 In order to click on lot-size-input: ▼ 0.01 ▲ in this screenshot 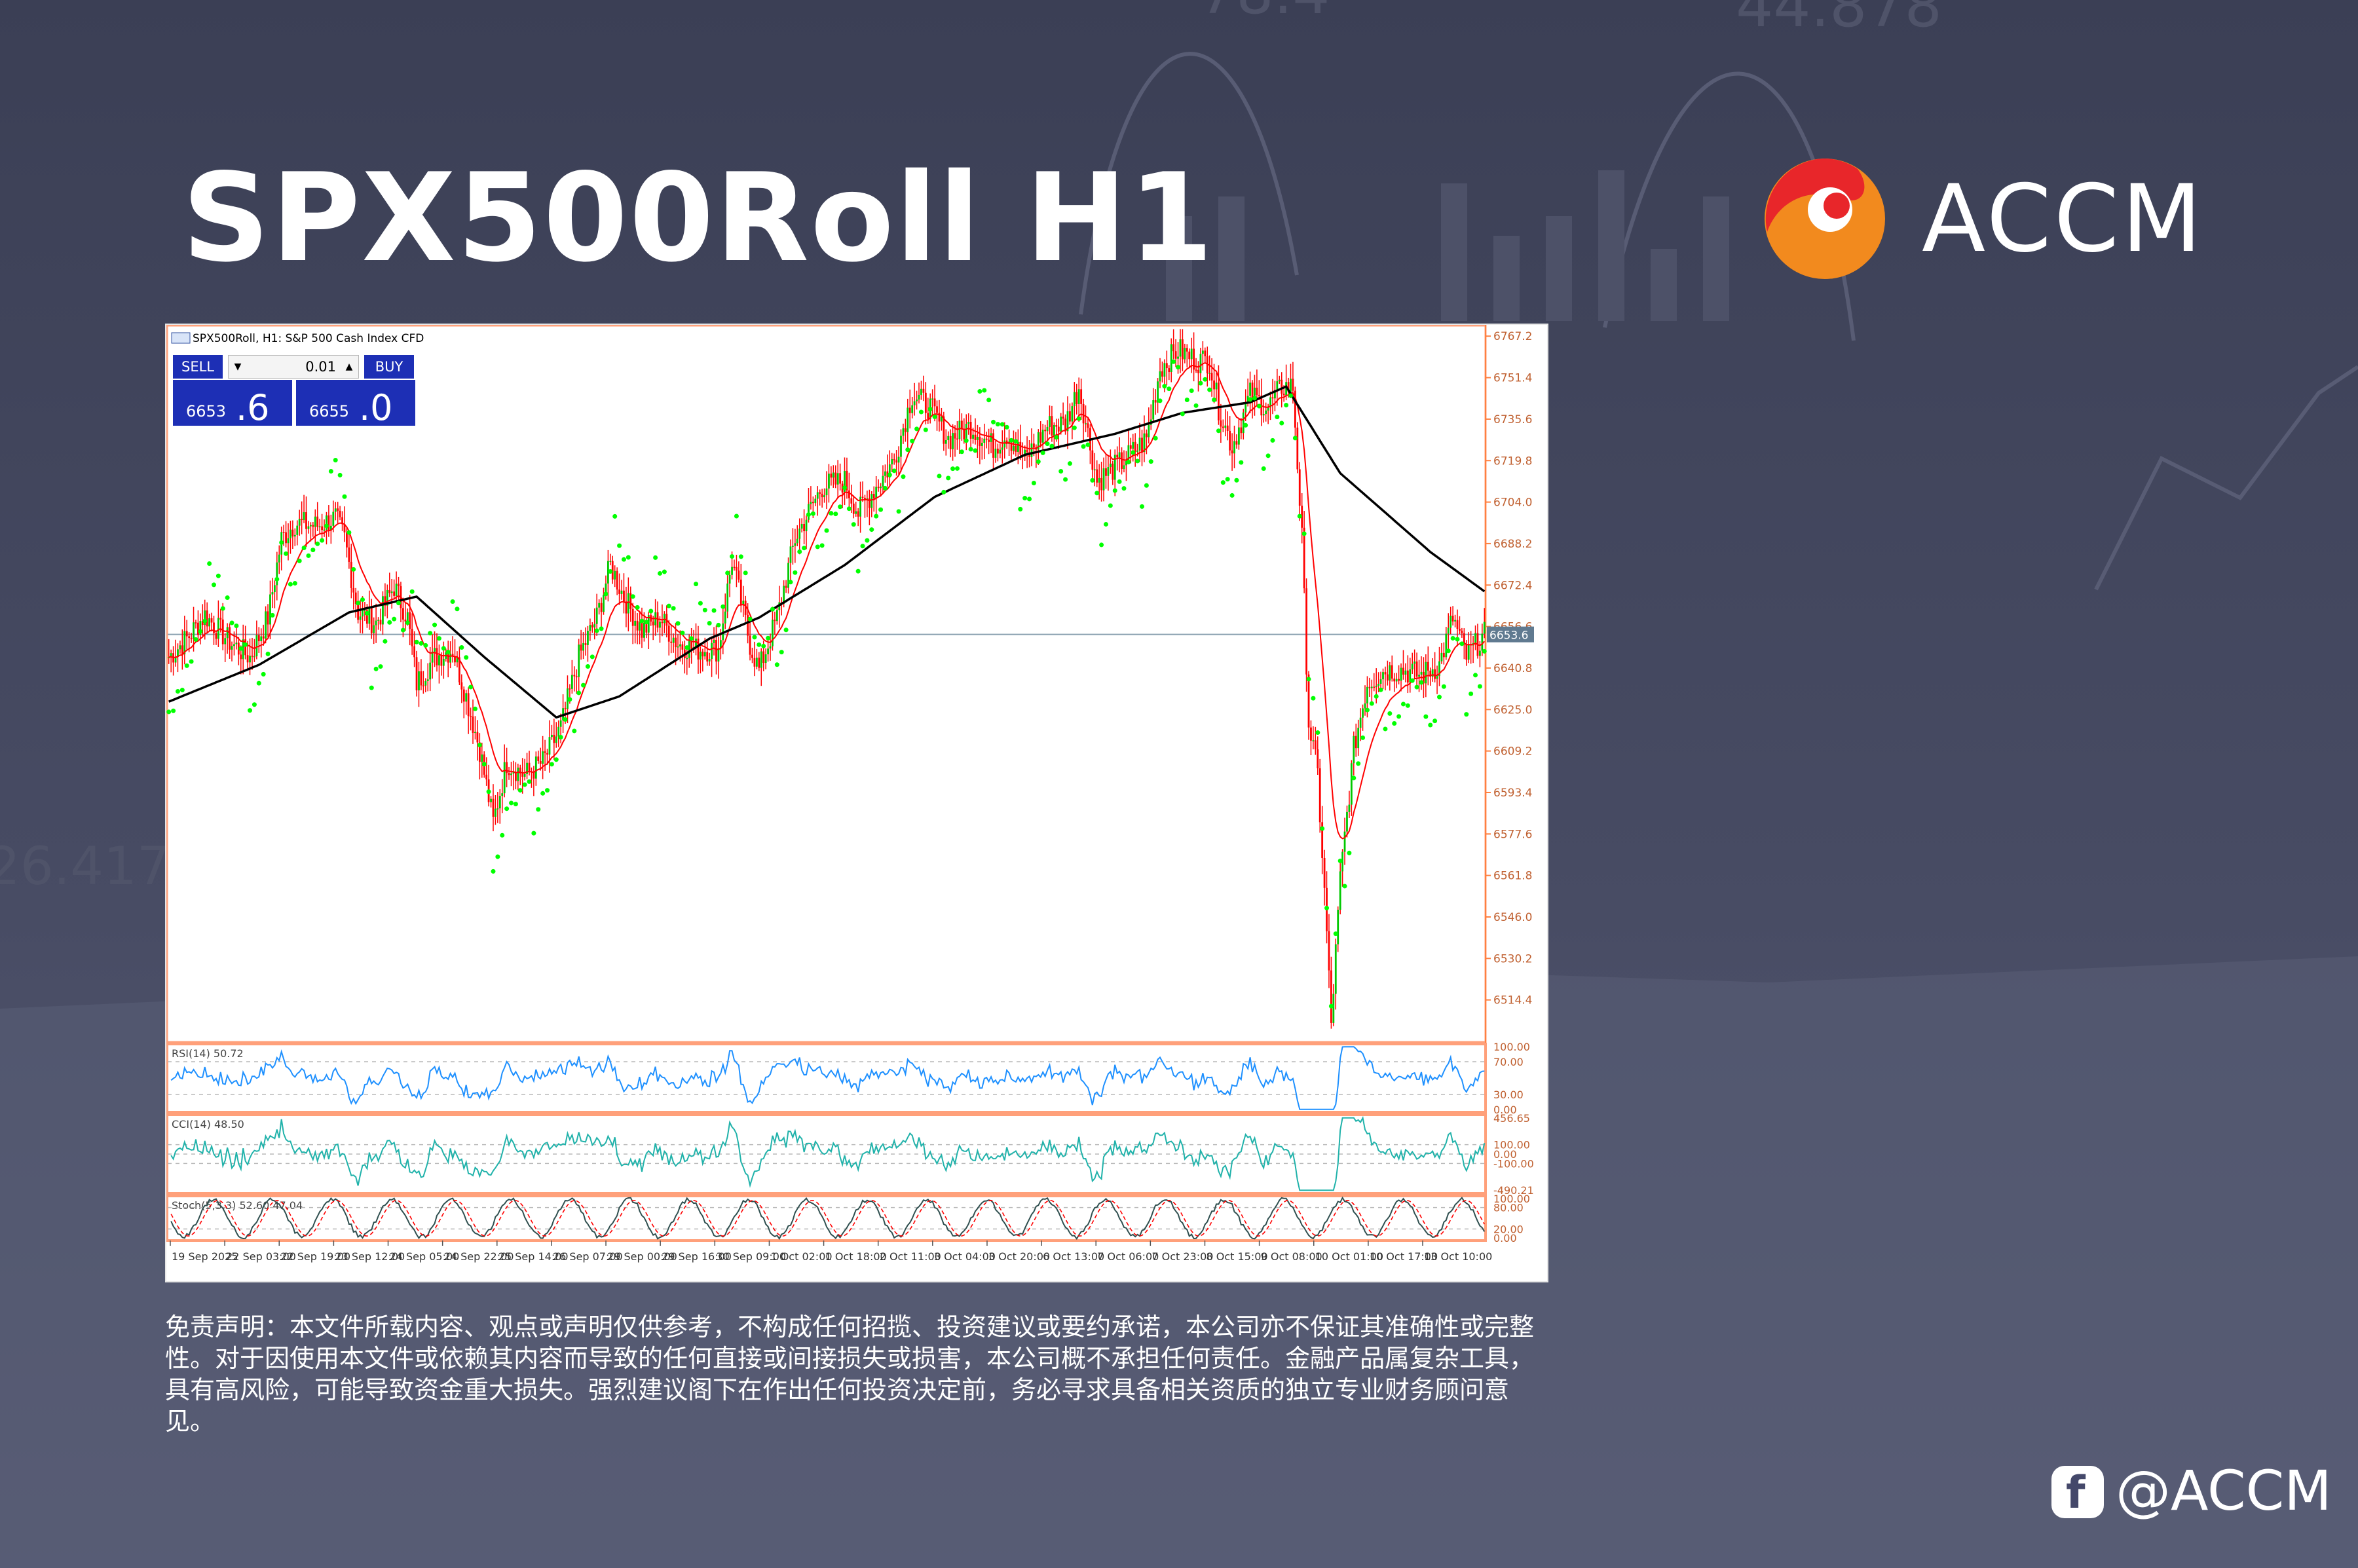, I will do `click(294, 367)`.